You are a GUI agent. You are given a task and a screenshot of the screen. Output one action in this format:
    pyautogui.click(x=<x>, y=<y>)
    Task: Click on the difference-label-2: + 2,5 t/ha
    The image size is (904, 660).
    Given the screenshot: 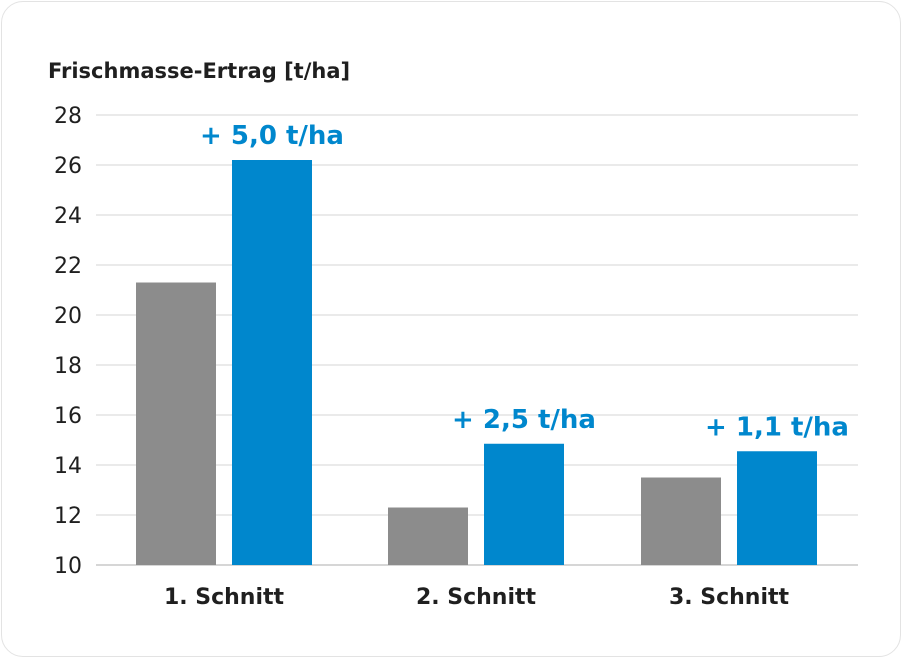 What is the action you would take?
    pyautogui.click(x=524, y=420)
    